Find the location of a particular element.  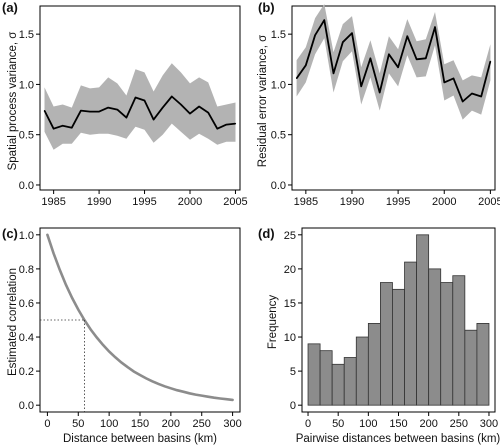

y-tick-label: 0.4 is located at coordinates (26, 338).